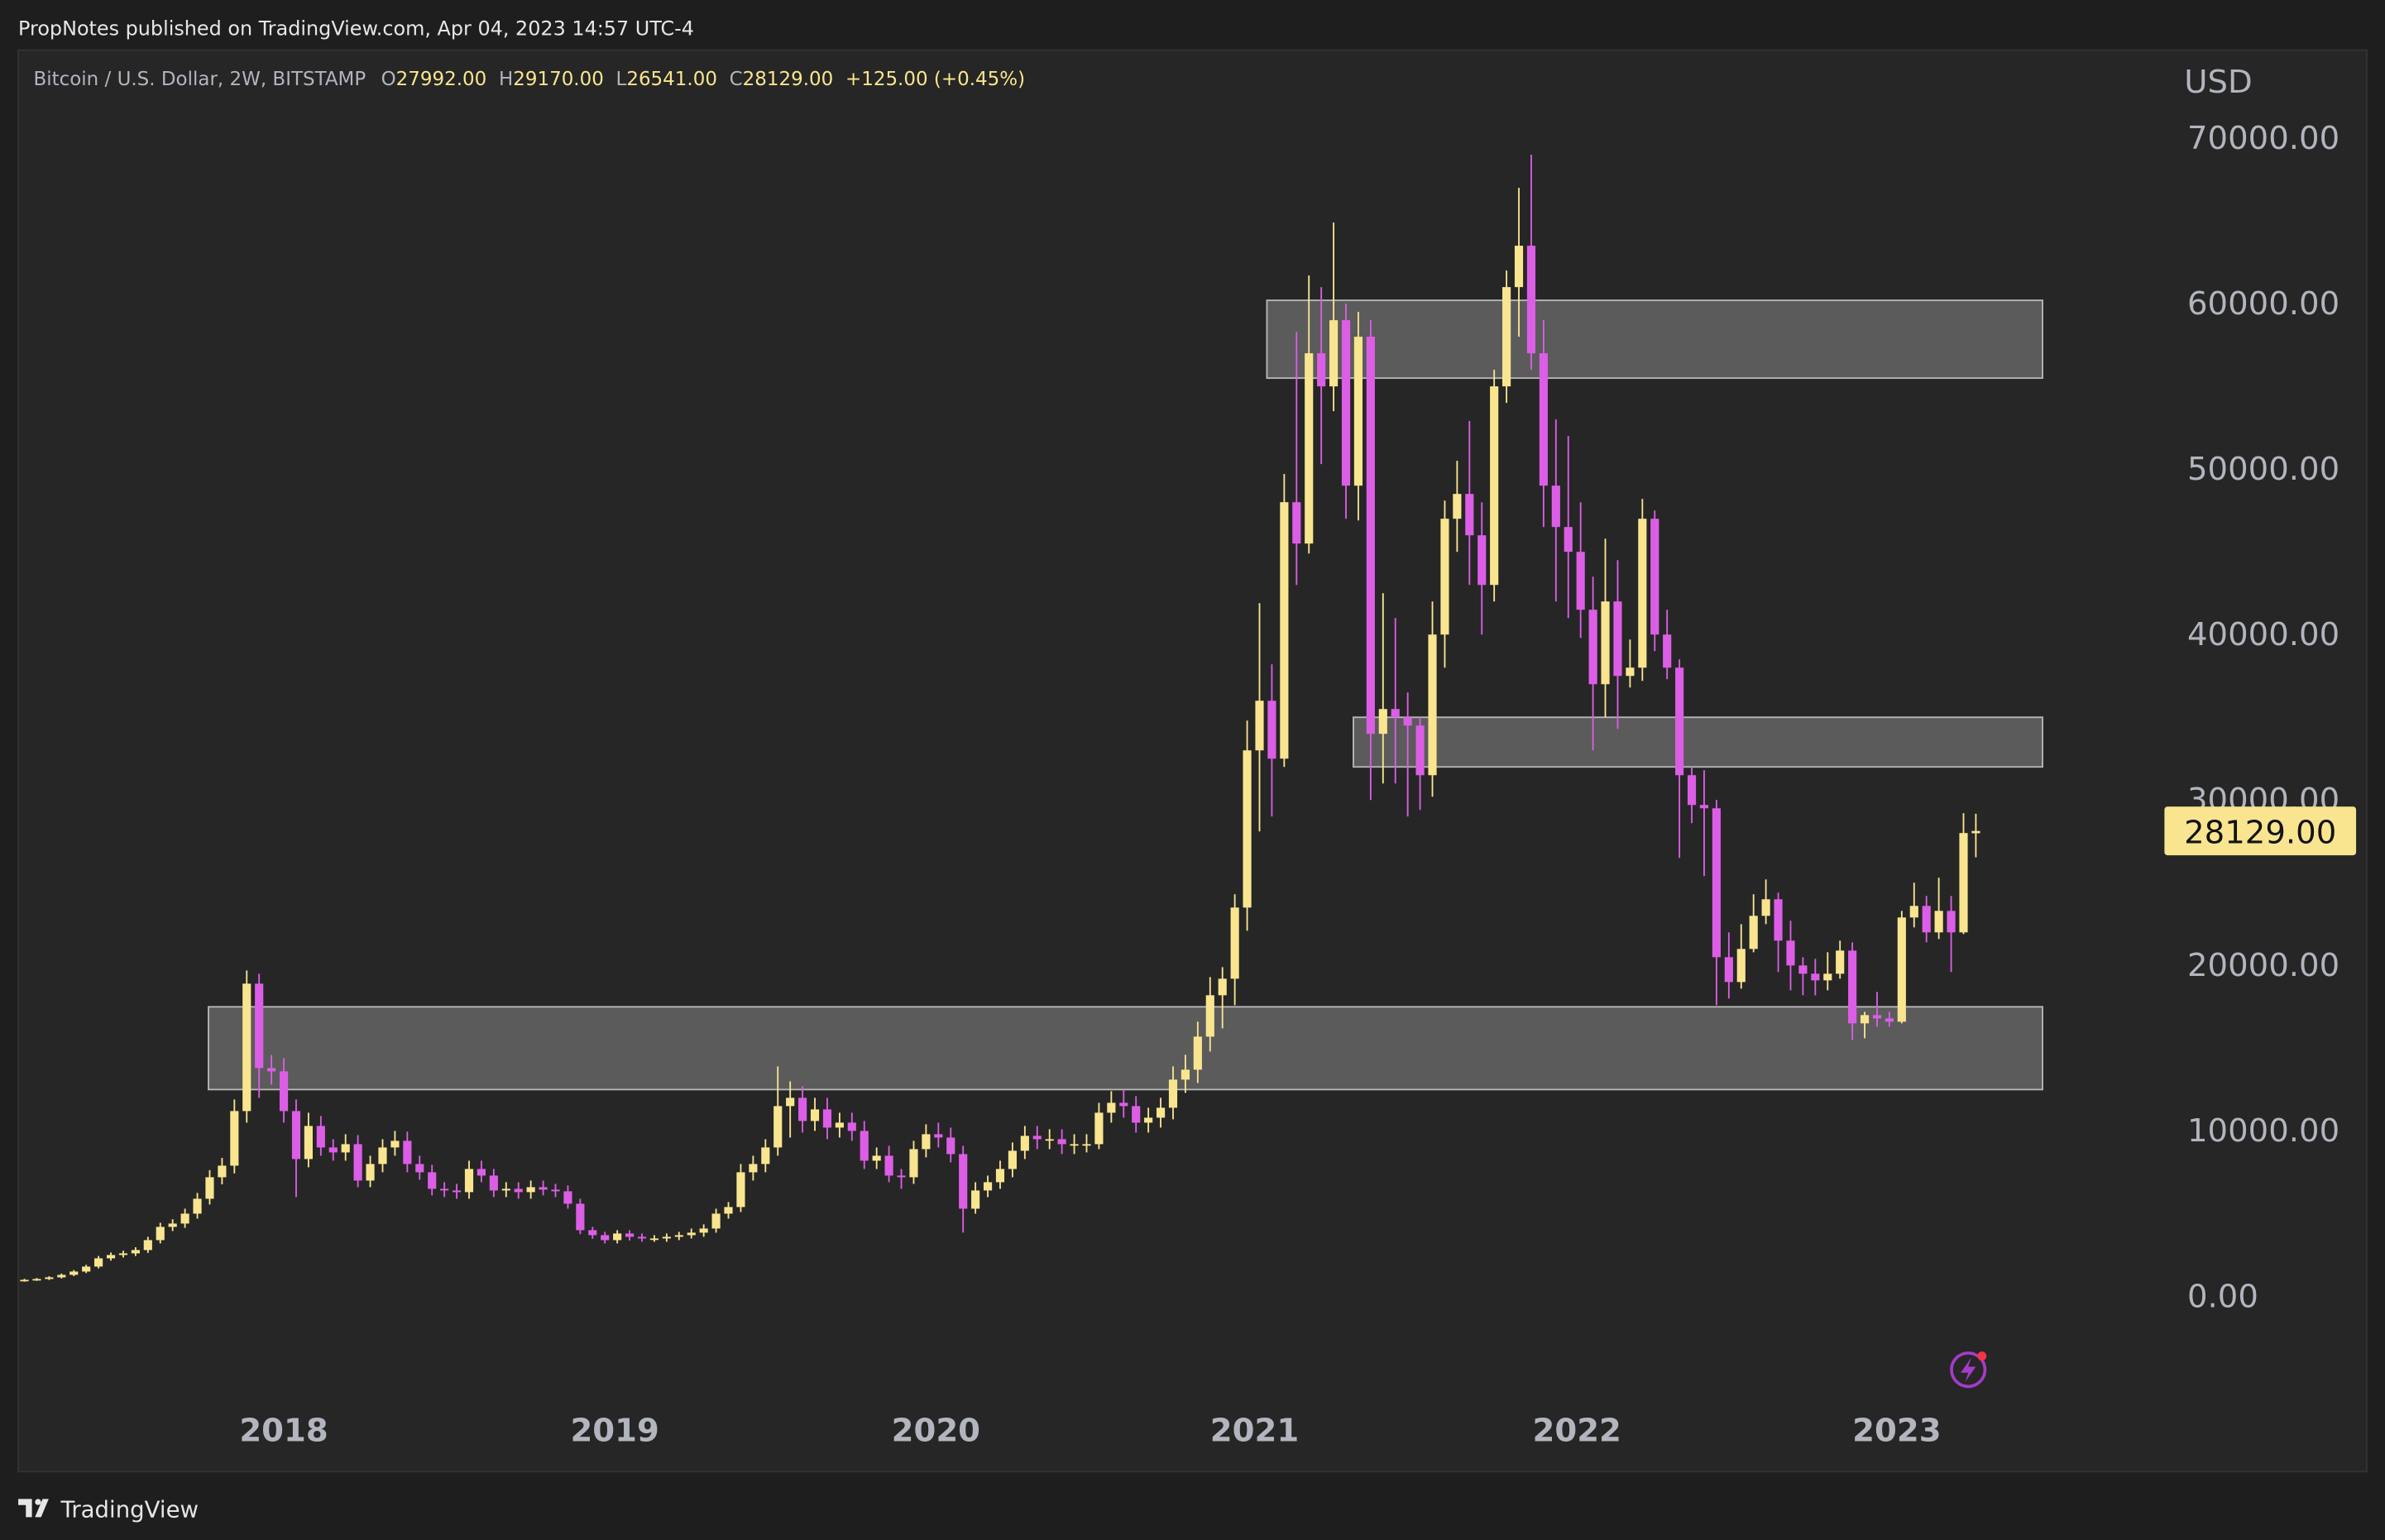 Image resolution: width=2385 pixels, height=1540 pixels. Describe the element at coordinates (283, 1431) in the screenshot. I see `x-tick-label: 2018` at that location.